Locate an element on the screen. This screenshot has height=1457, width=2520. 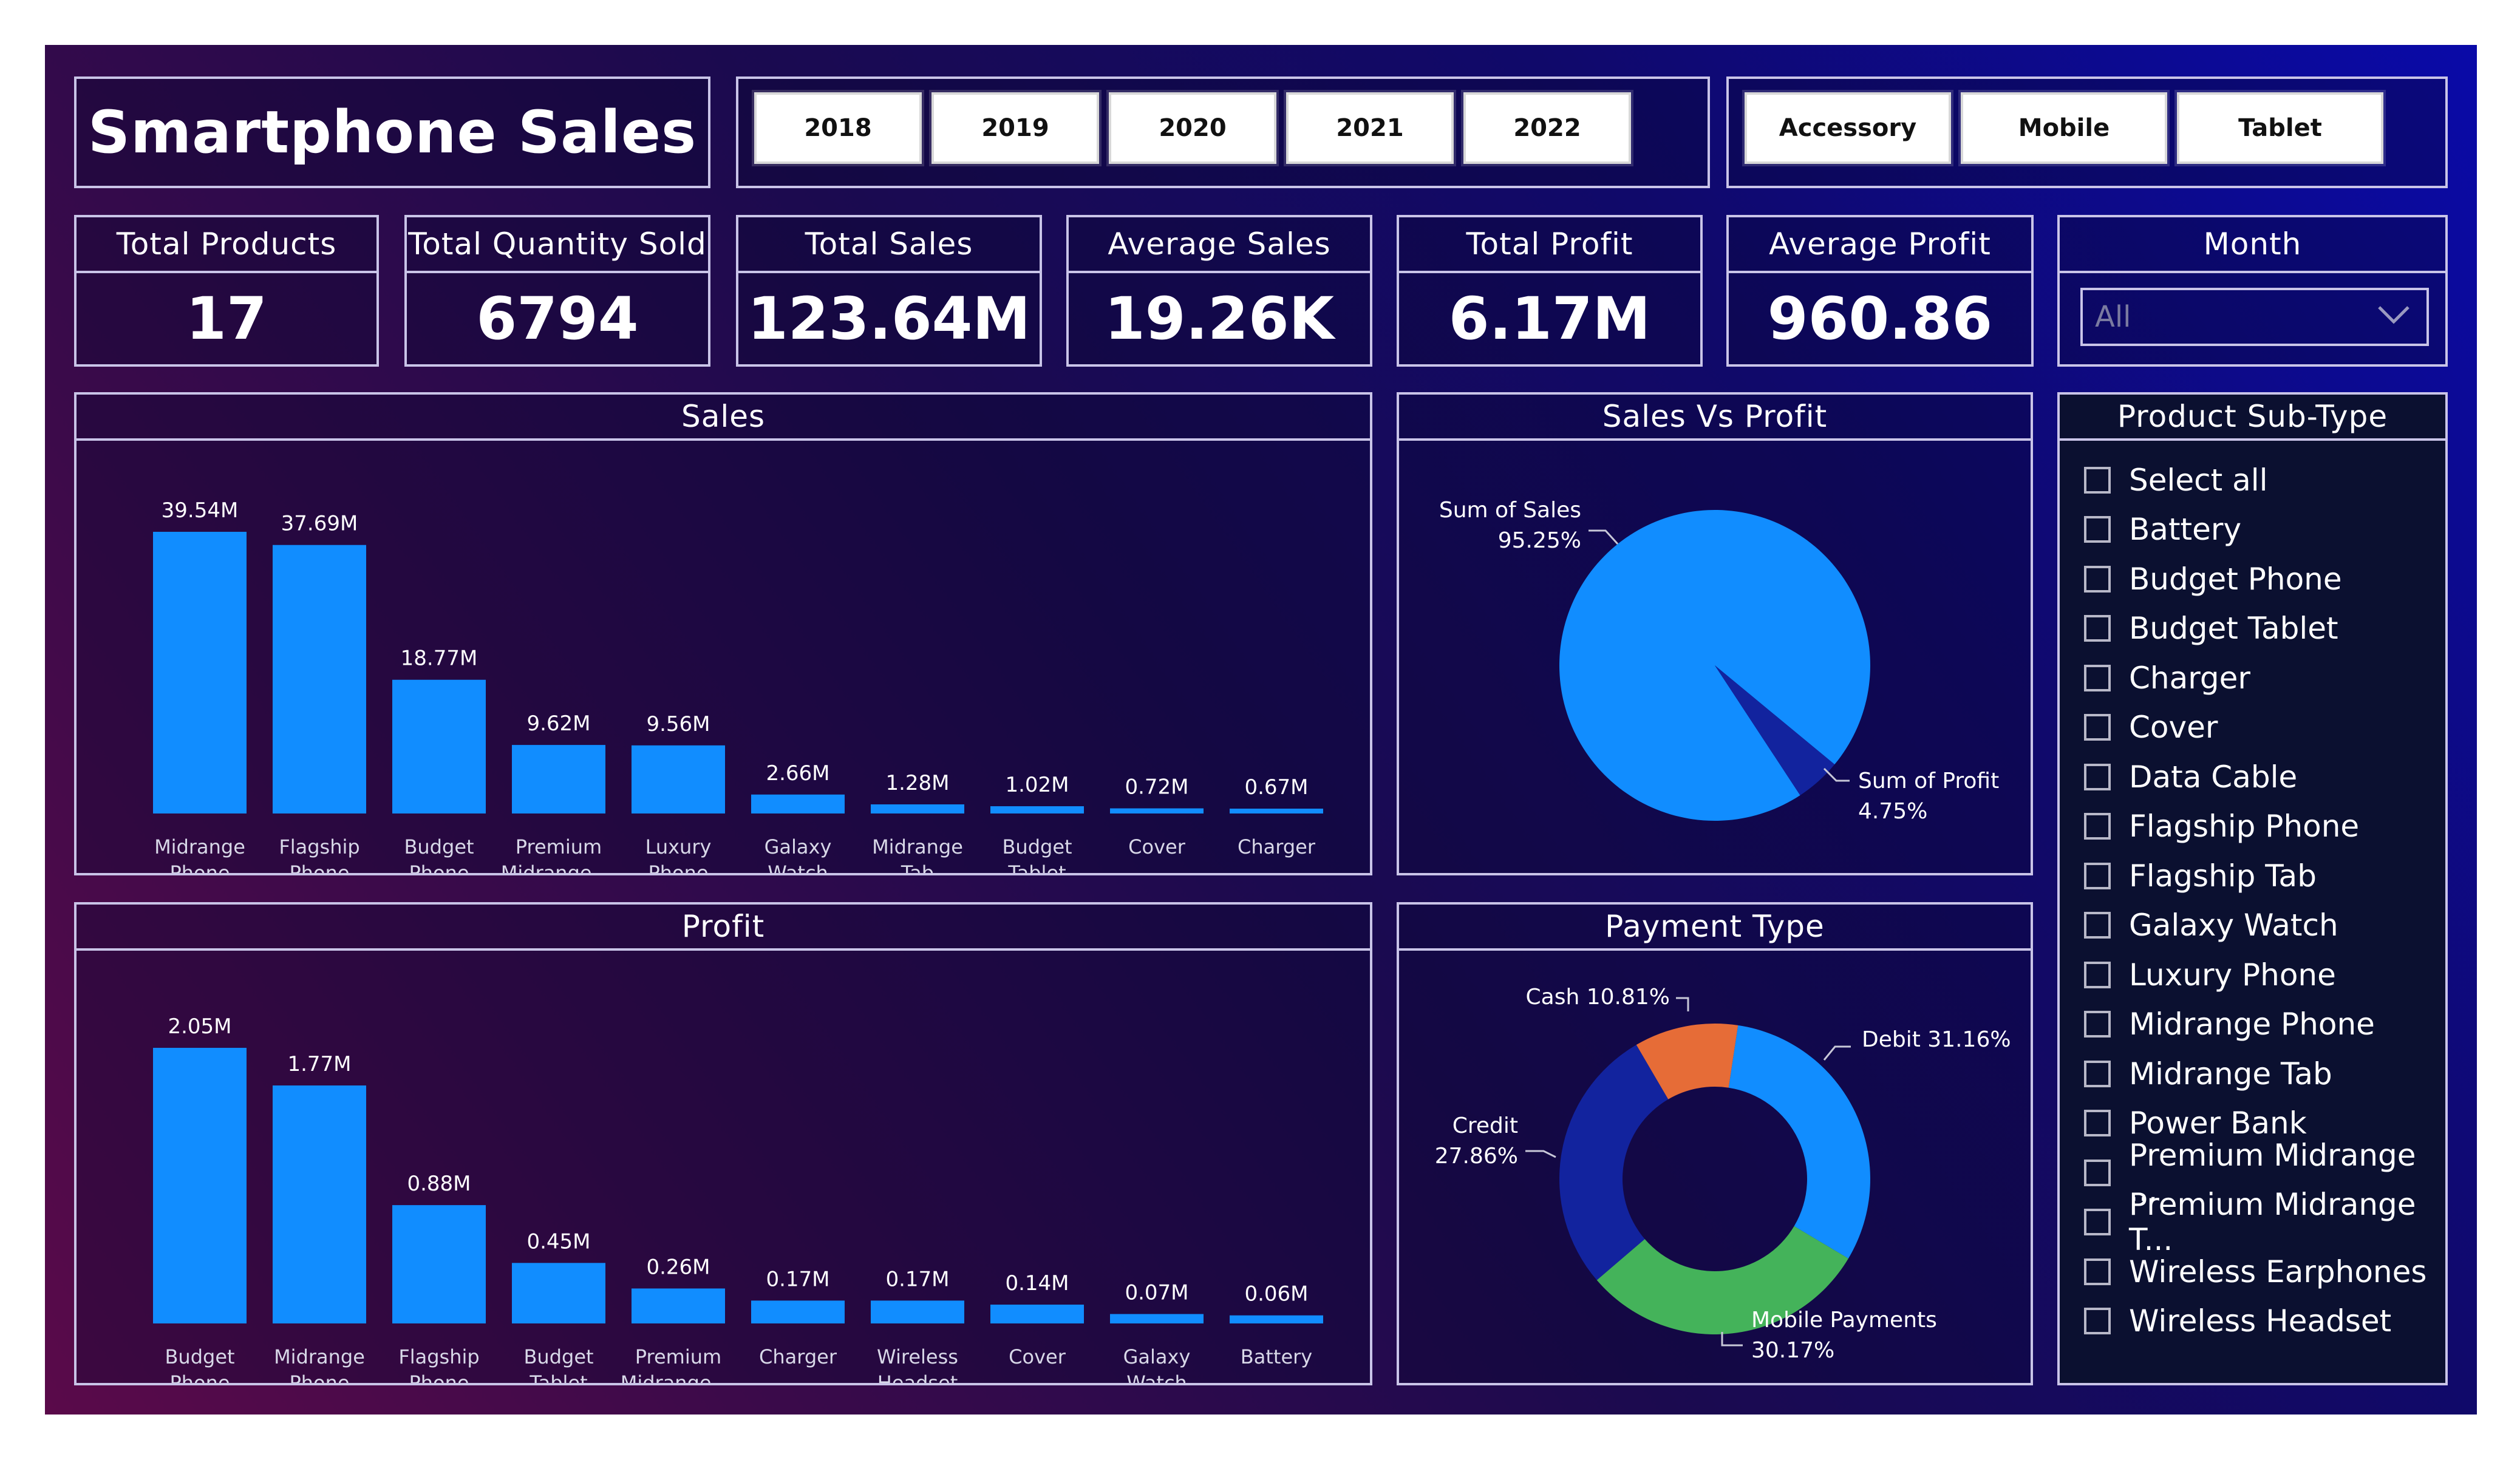
category-button-accessory: Accessory is located at coordinates (1848, 128).